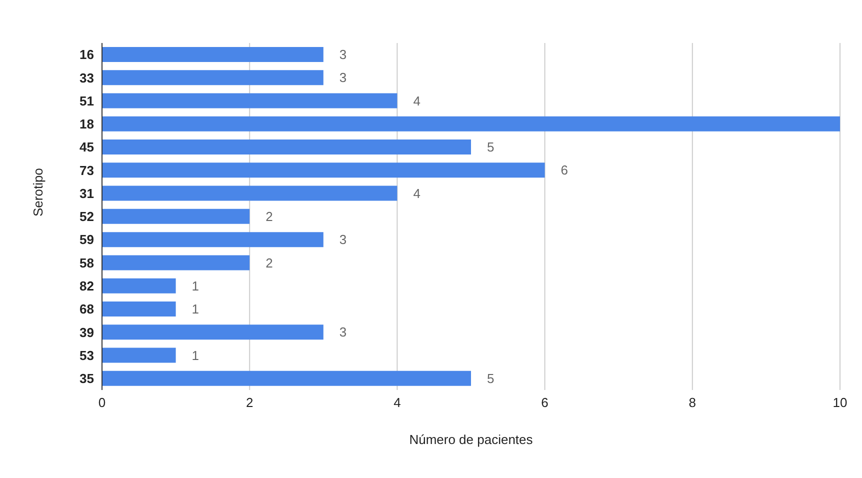 Image resolution: width=862 pixels, height=478 pixels. What do you see at coordinates (87, 262) in the screenshot?
I see `y-tick-label: 58` at bounding box center [87, 262].